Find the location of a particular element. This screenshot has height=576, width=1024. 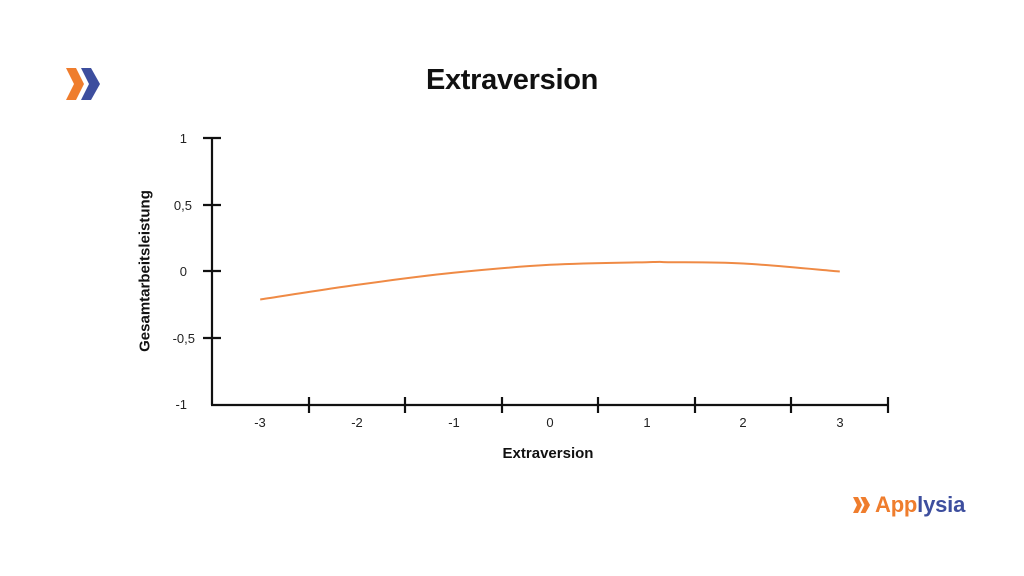

y-tick-label: 0,5 is located at coordinates (183, 205).